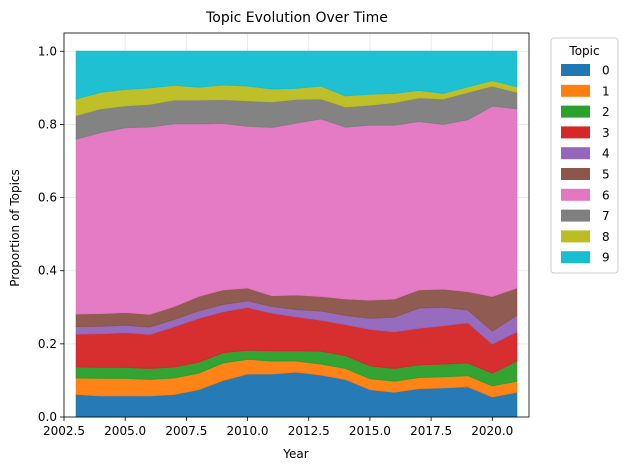 This screenshot has width=628, height=470. Describe the element at coordinates (47, 417) in the screenshot. I see `y-tick-label-0: 0.0` at that location.